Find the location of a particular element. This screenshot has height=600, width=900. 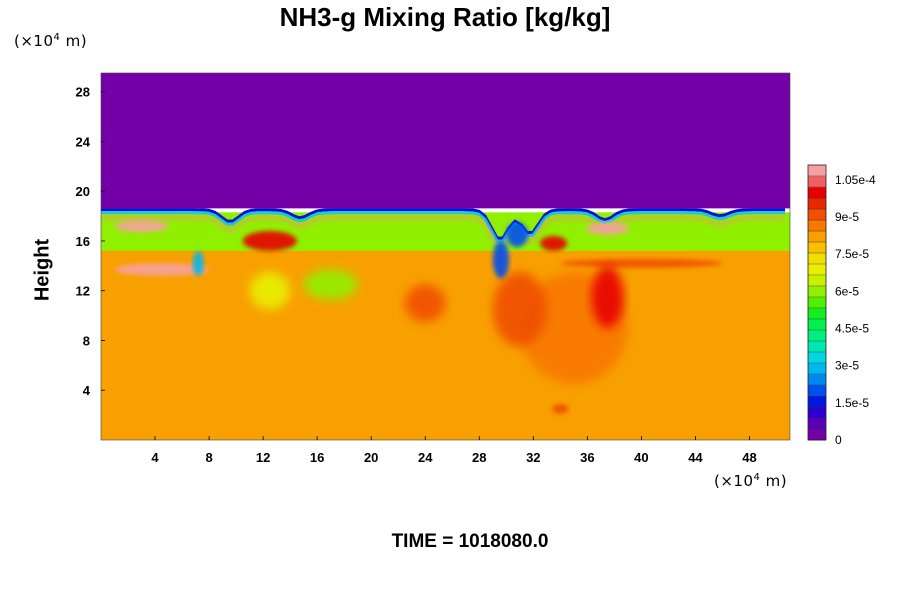

y-tick-label: 8 is located at coordinates (86, 340).